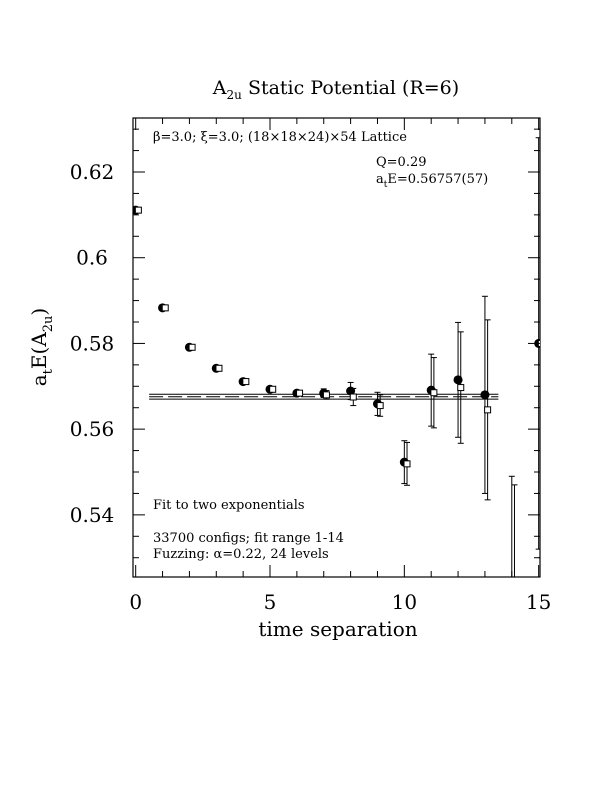 Image resolution: width=612 pixels, height=792 pixels. What do you see at coordinates (335, 89) in the screenshot?
I see `chart-title: A2u Static Potential (R=6)` at bounding box center [335, 89].